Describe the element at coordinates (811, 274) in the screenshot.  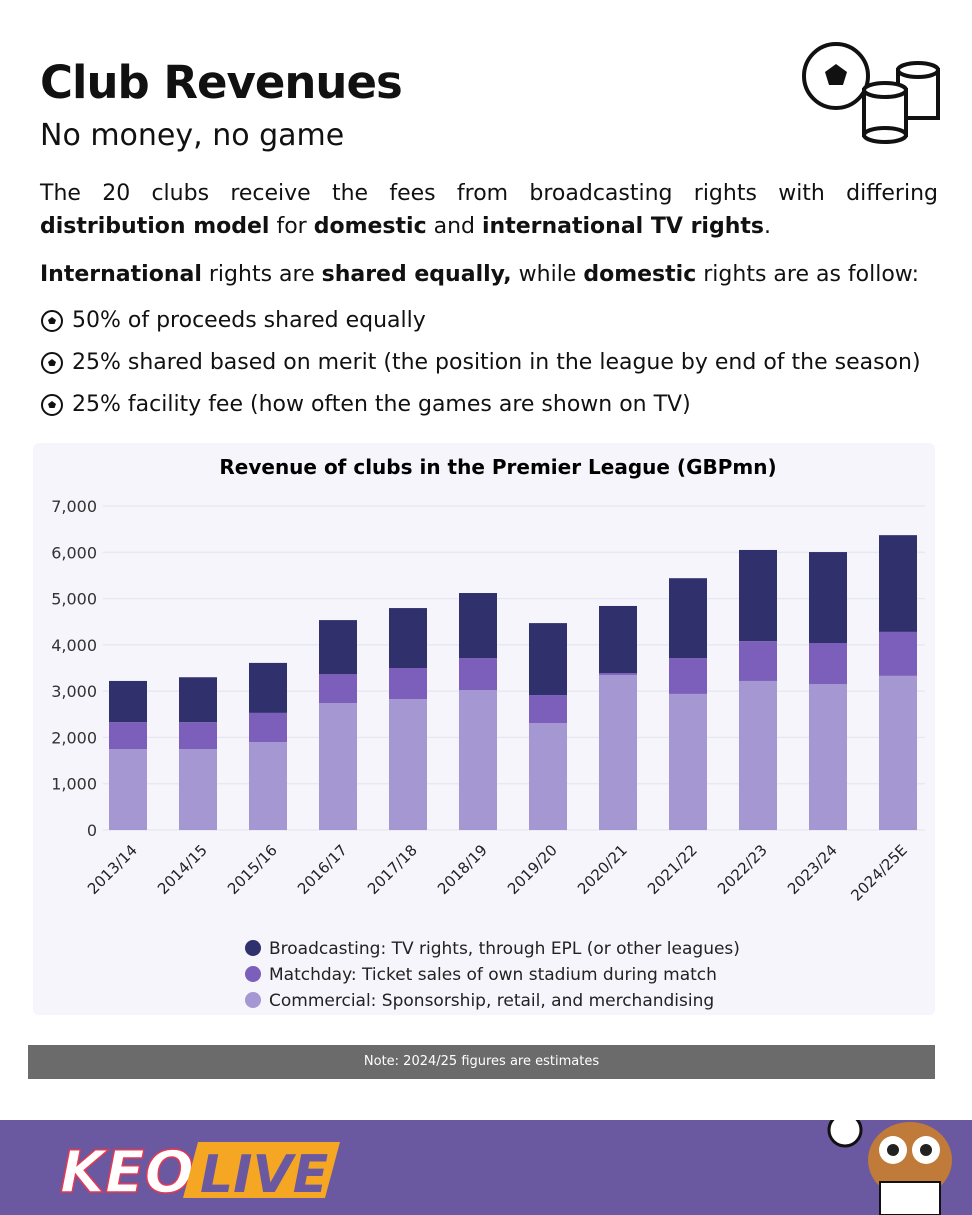
I see `text: rights are as follow:` at that location.